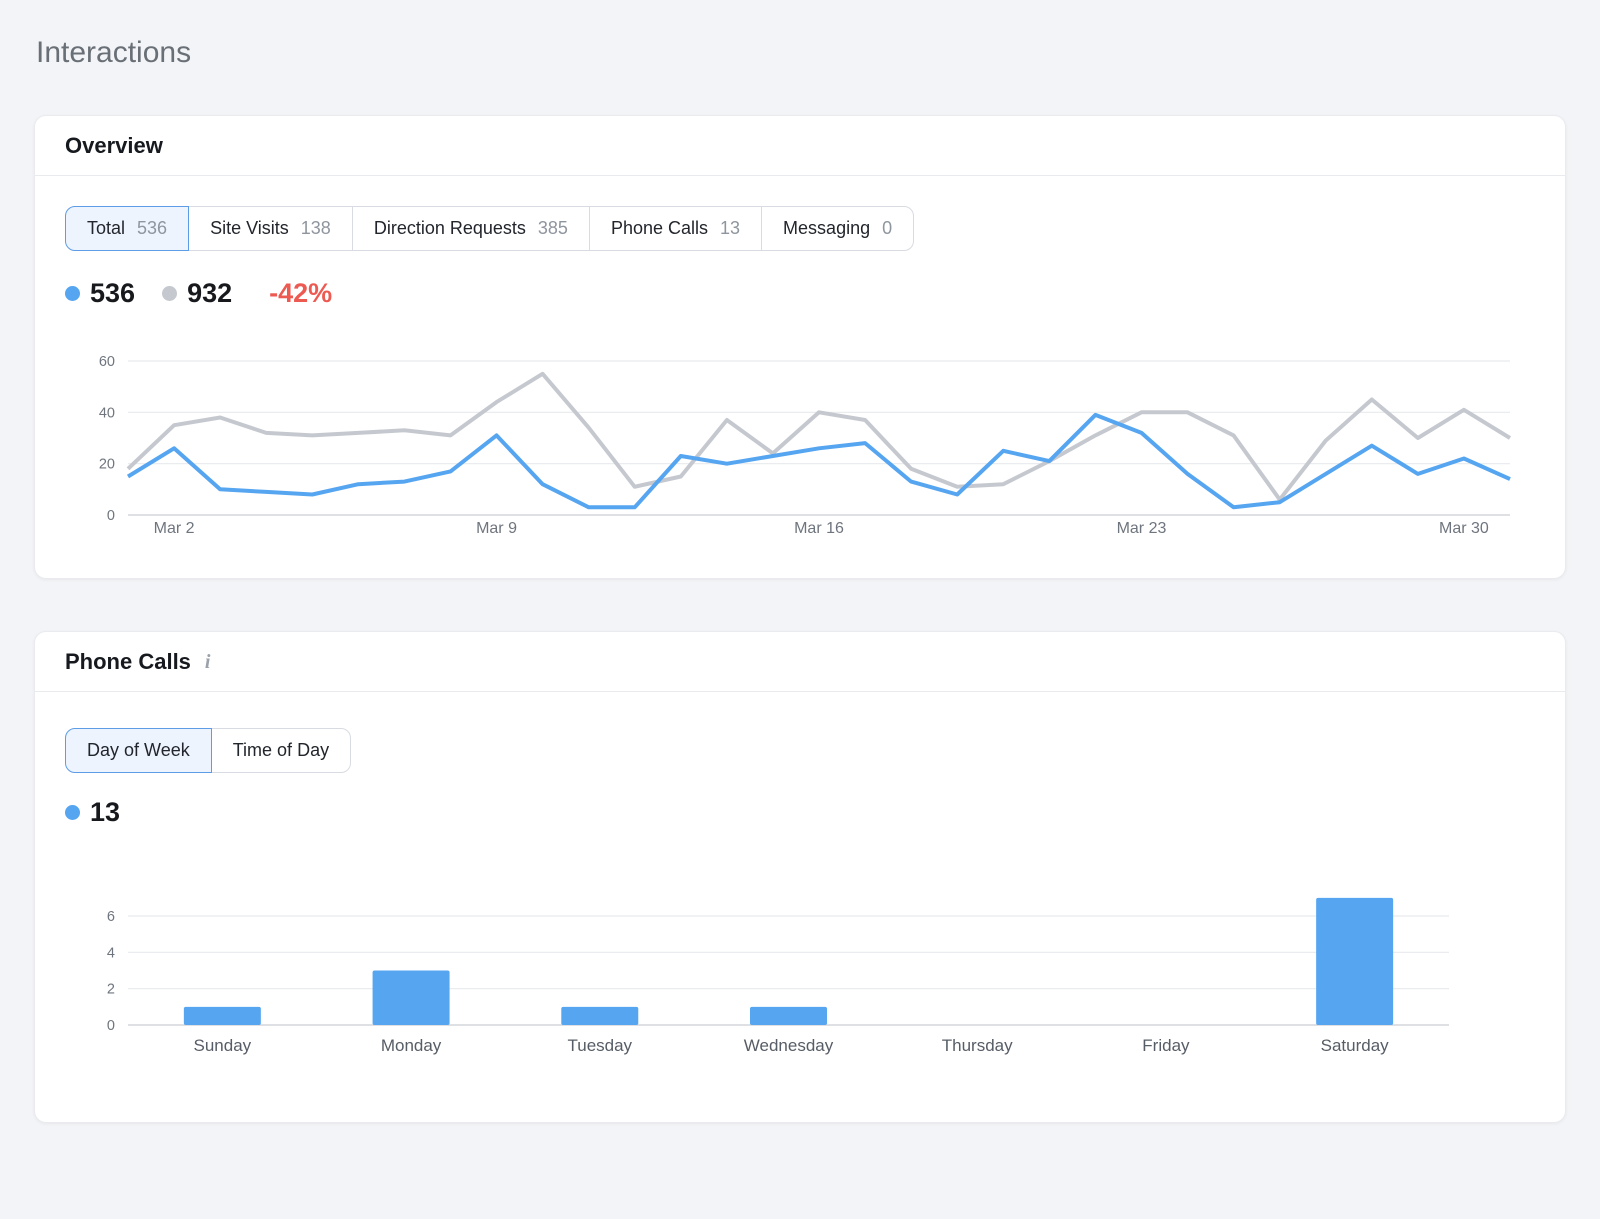 This screenshot has height=1219, width=1600. What do you see at coordinates (222, 1015) in the screenshot?
I see `bar-sunday` at bounding box center [222, 1015].